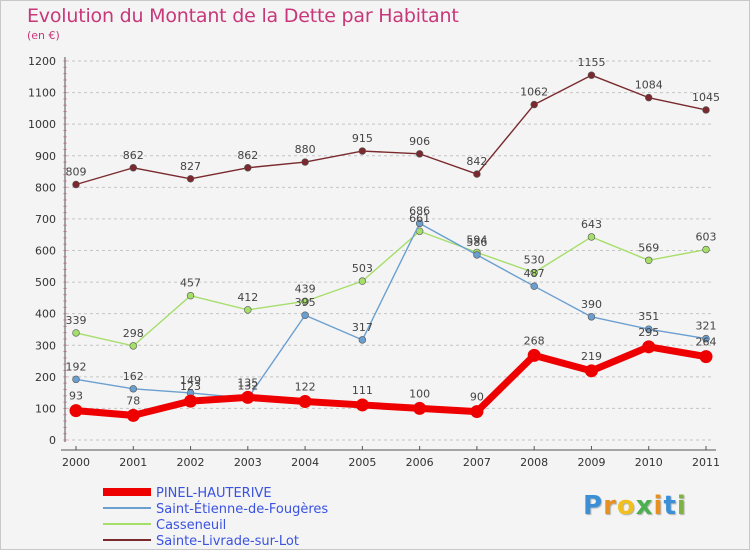 This screenshot has height=550, width=750. What do you see at coordinates (214, 493) in the screenshot?
I see `legend-label: PINEL-HAUTERIVE` at bounding box center [214, 493].